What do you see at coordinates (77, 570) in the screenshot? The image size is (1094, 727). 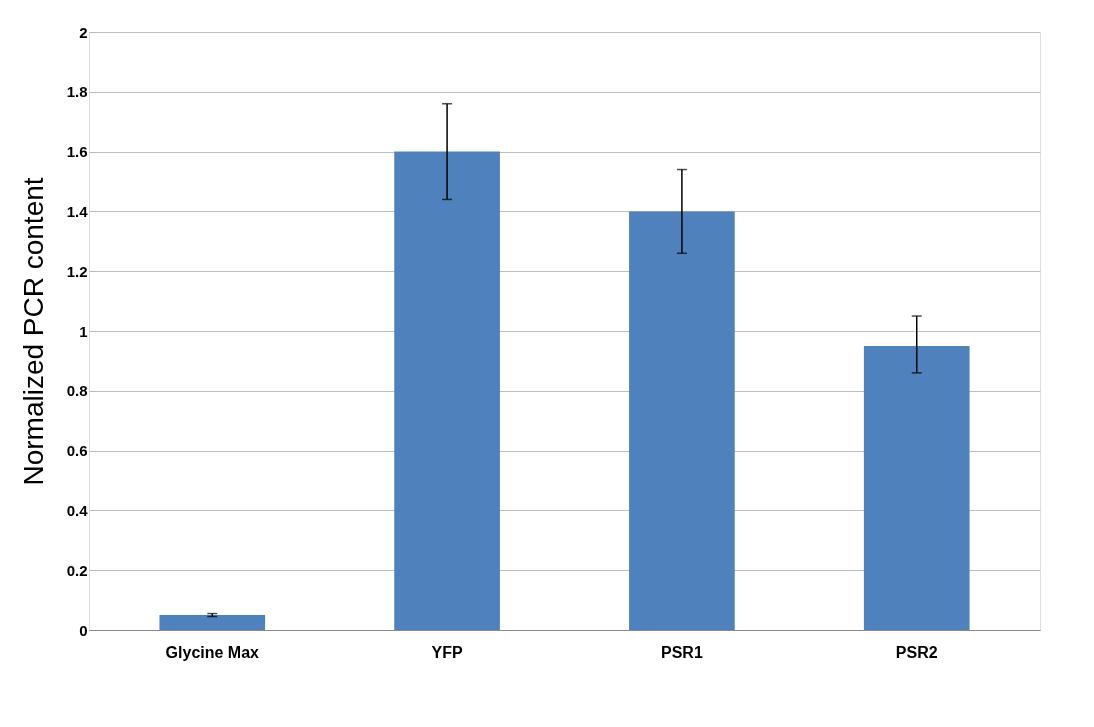 I see `y-tick-label: 0.2` at bounding box center [77, 570].